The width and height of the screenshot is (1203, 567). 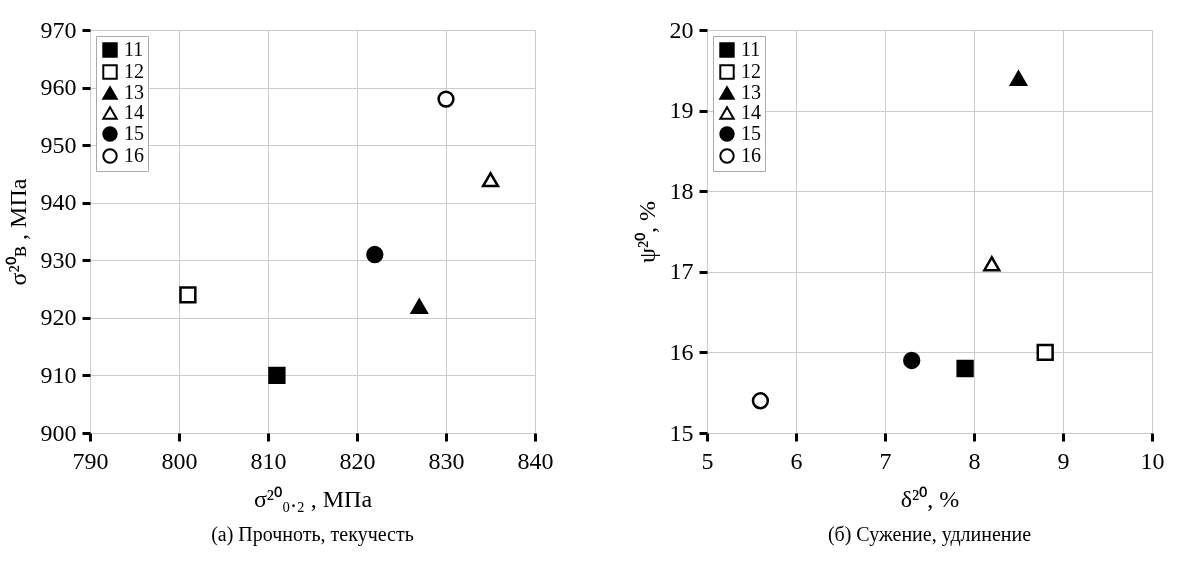 I want to click on x-tick-label: 10, so click(x=1152, y=460).